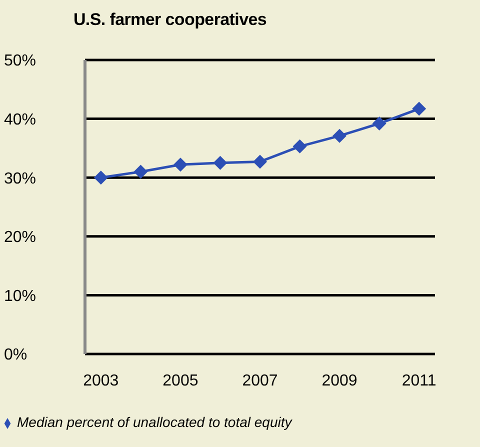 The width and height of the screenshot is (480, 447). Describe the element at coordinates (16, 355) in the screenshot. I see `y-tick-label: 0%` at that location.